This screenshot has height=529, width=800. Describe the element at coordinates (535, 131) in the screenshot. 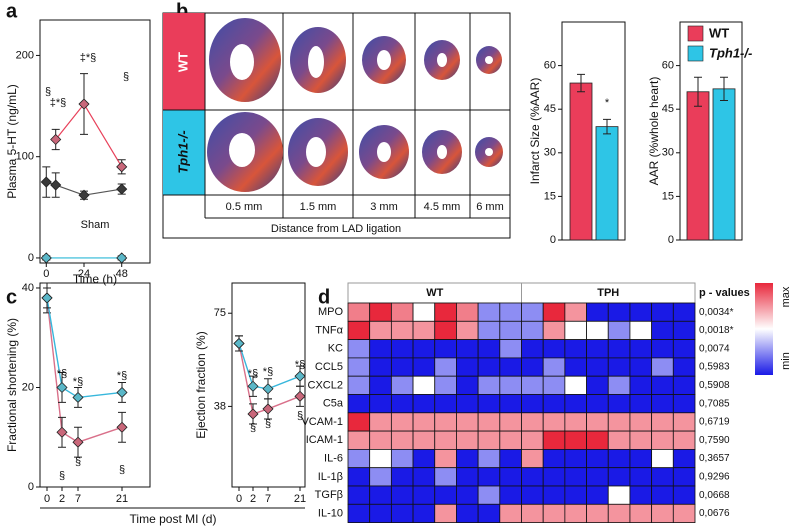

I see `y-axis-label: Infarct Size (%AAR)` at that location.